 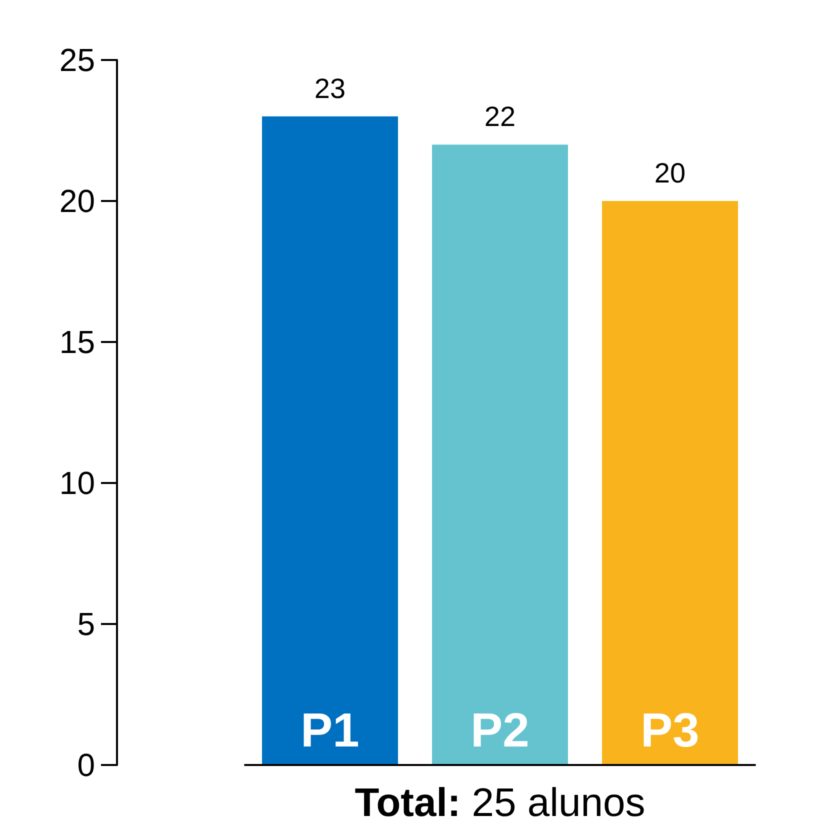 What do you see at coordinates (500, 803) in the screenshot?
I see `x-axis-title: Total: 25 alunos` at bounding box center [500, 803].